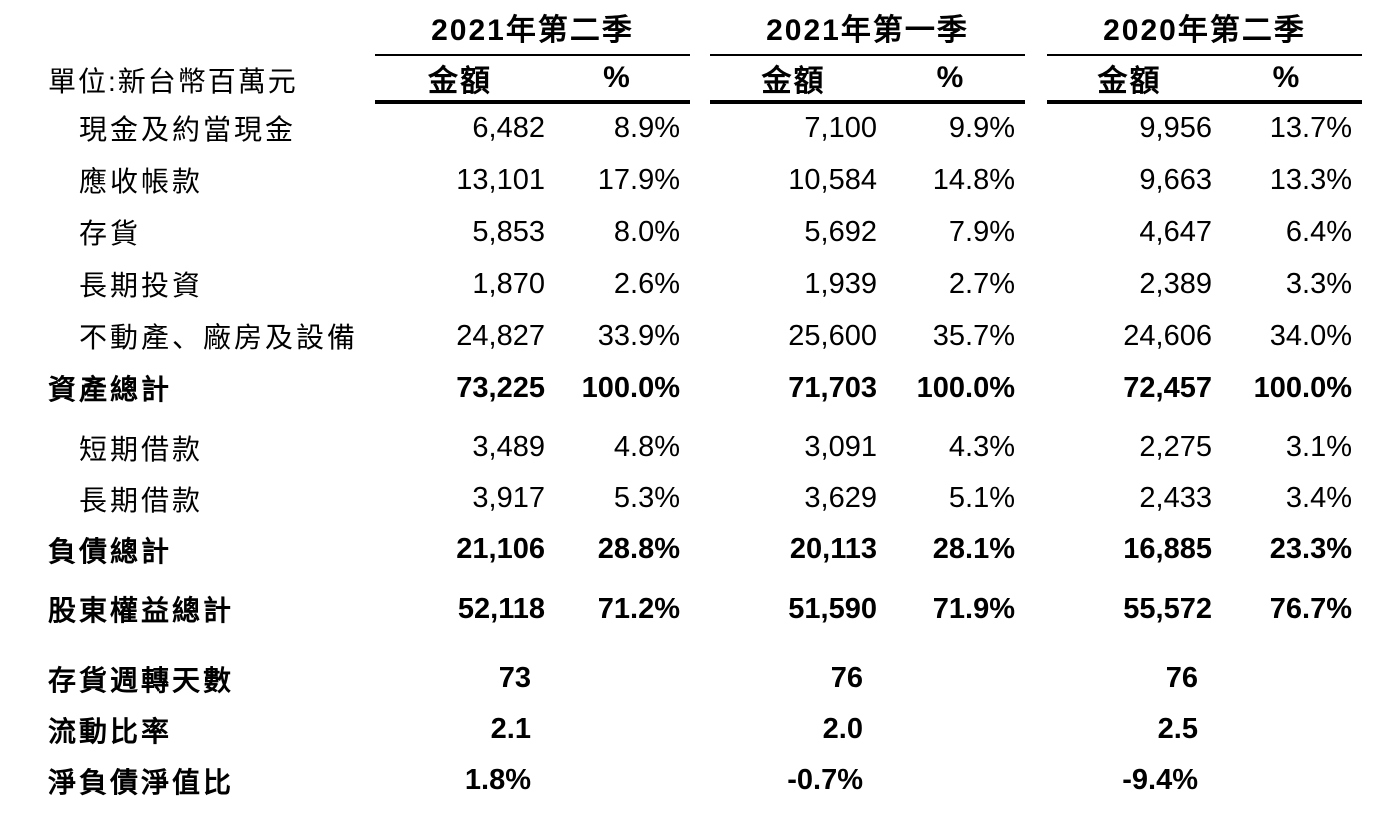  What do you see at coordinates (1287, 80) in the screenshot?
I see `percent-header-2020q2: %` at bounding box center [1287, 80].